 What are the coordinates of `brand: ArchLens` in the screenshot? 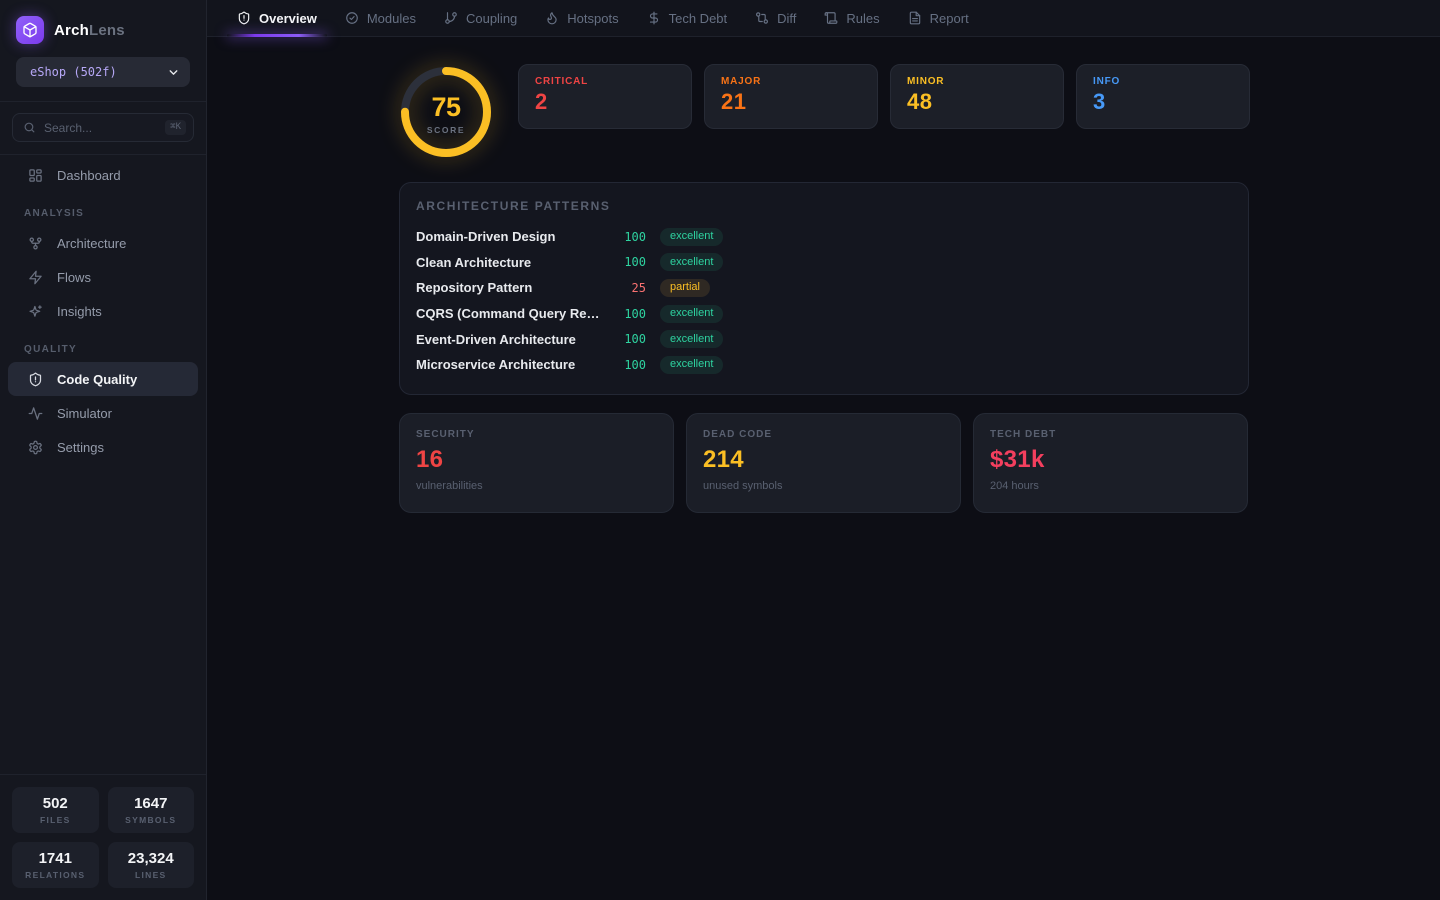 It's located at (103, 28).